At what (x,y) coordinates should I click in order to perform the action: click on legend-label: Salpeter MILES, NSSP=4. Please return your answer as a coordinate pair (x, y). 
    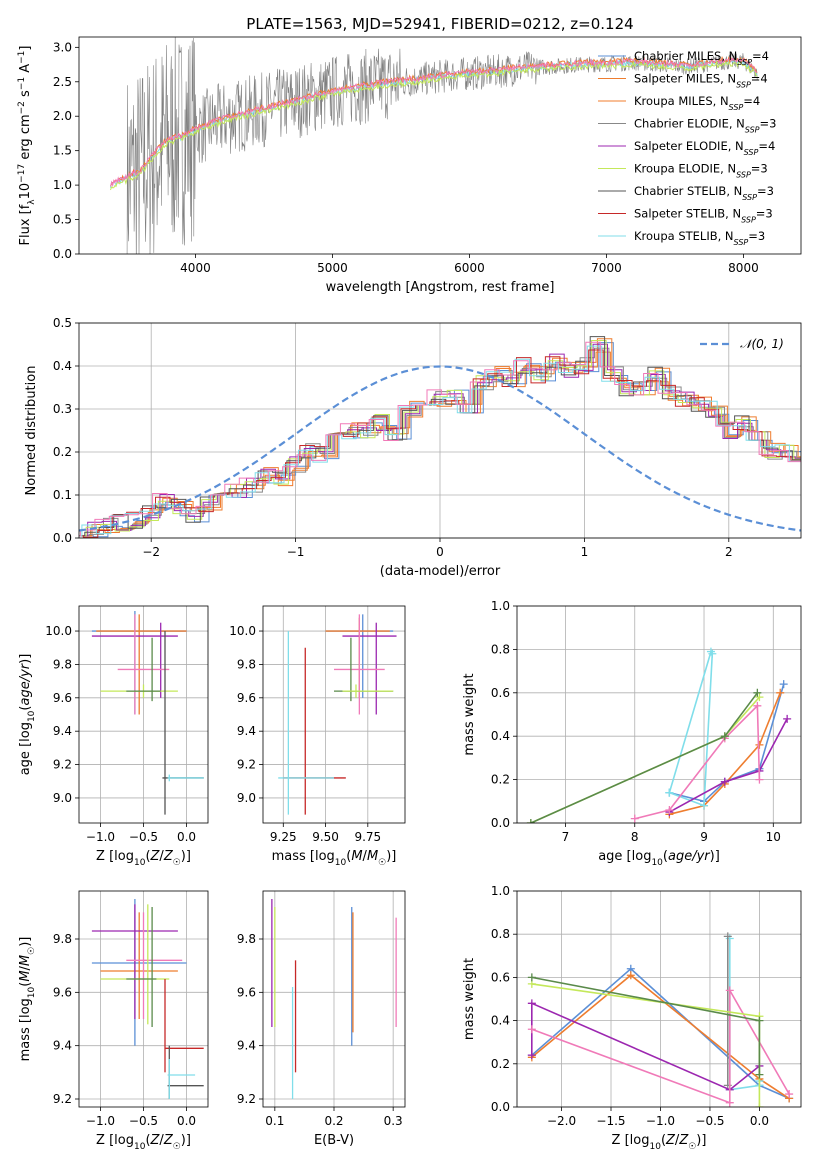
    Looking at the image, I should click on (701, 81).